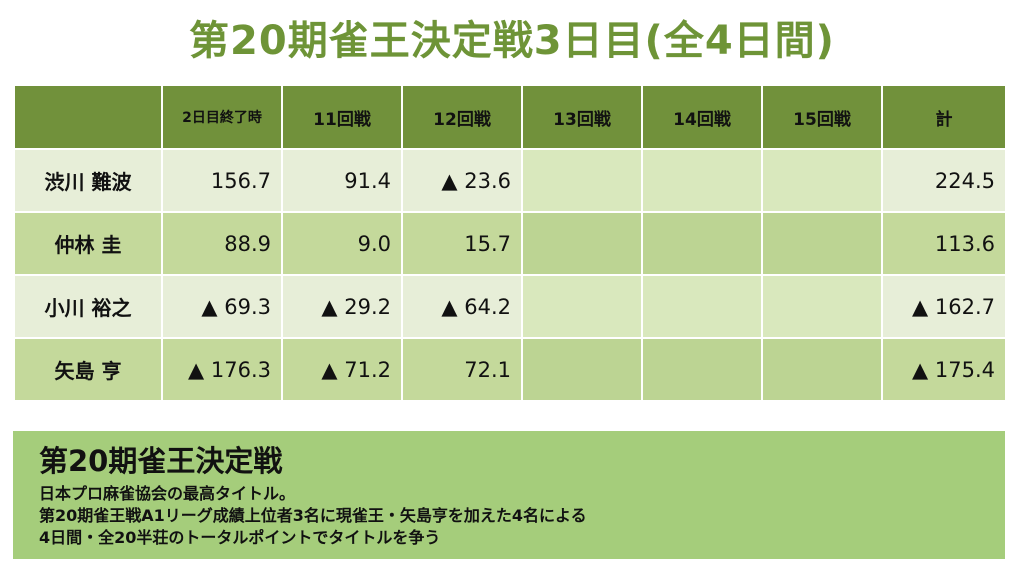 This screenshot has height=574, width=1024. I want to click on header-round-11: 11回戦, so click(342, 117).